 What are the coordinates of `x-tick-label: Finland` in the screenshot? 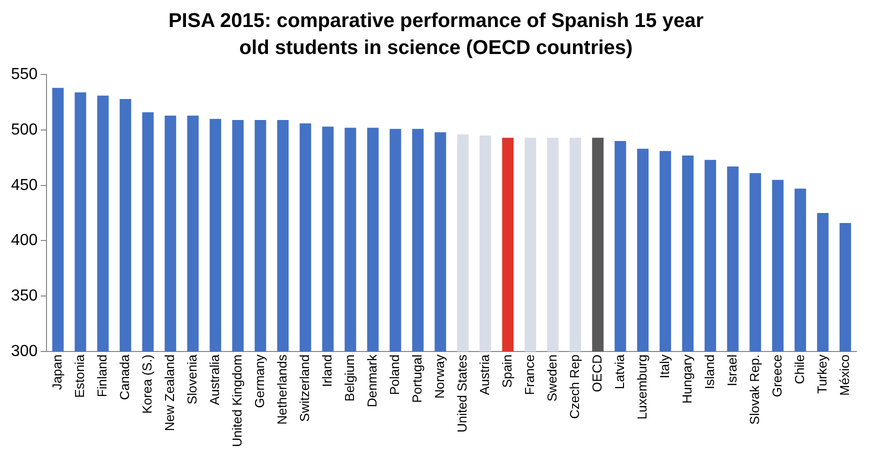 It's located at (102, 376).